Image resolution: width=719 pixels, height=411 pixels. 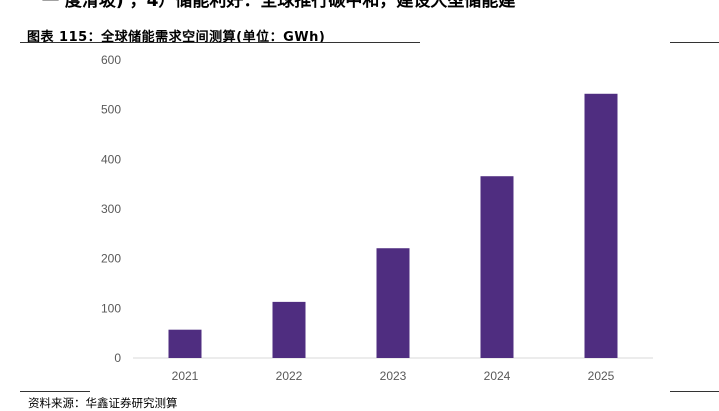 I want to click on x-tick-label: 2025, so click(x=601, y=376).